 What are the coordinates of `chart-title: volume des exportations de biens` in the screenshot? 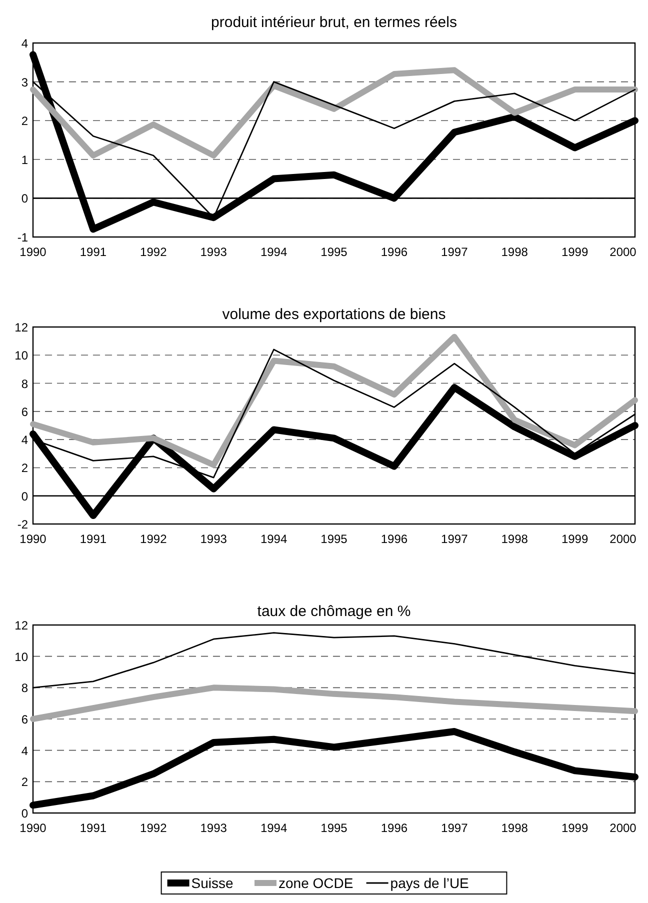 It's located at (334, 314).